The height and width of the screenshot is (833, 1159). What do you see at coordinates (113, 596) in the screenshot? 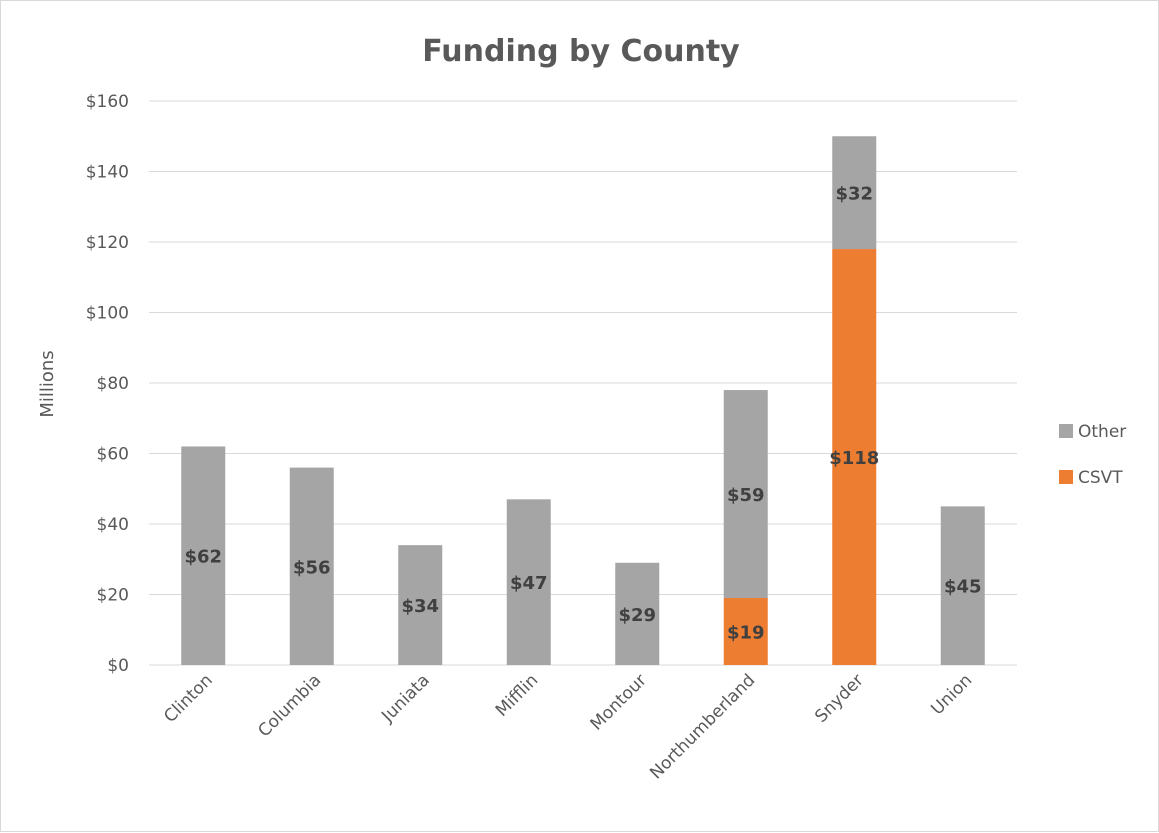
I see `y-tick-label: $20` at bounding box center [113, 596].